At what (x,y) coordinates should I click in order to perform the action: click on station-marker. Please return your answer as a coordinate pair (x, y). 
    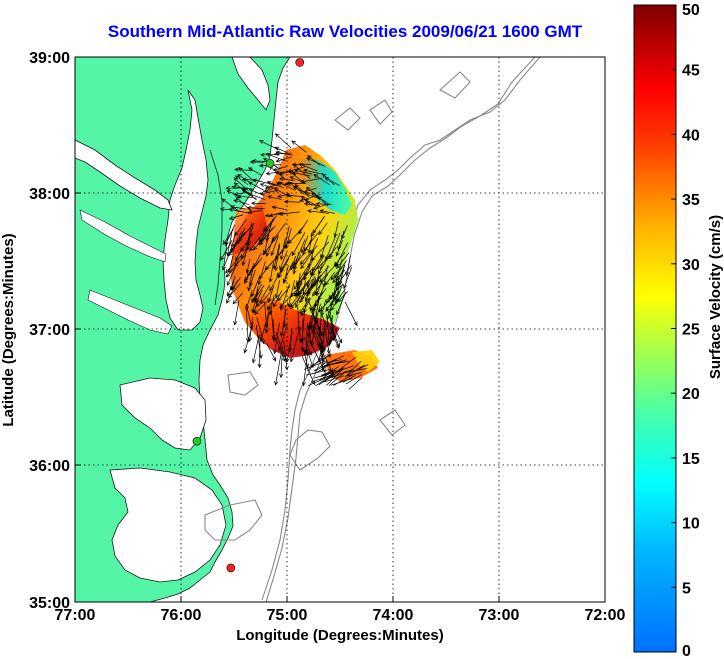
    Looking at the image, I should click on (197, 441).